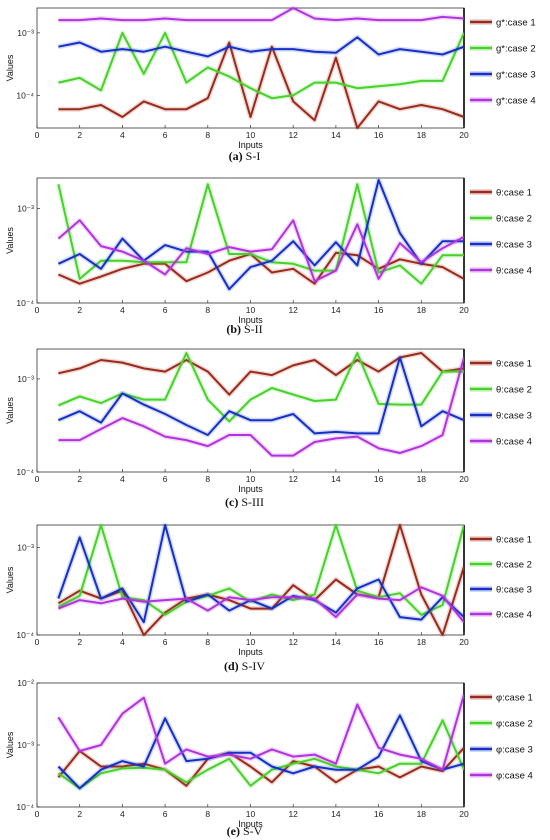  What do you see at coordinates (514, 724) in the screenshot?
I see `legend-entry: φ:case 2` at bounding box center [514, 724].